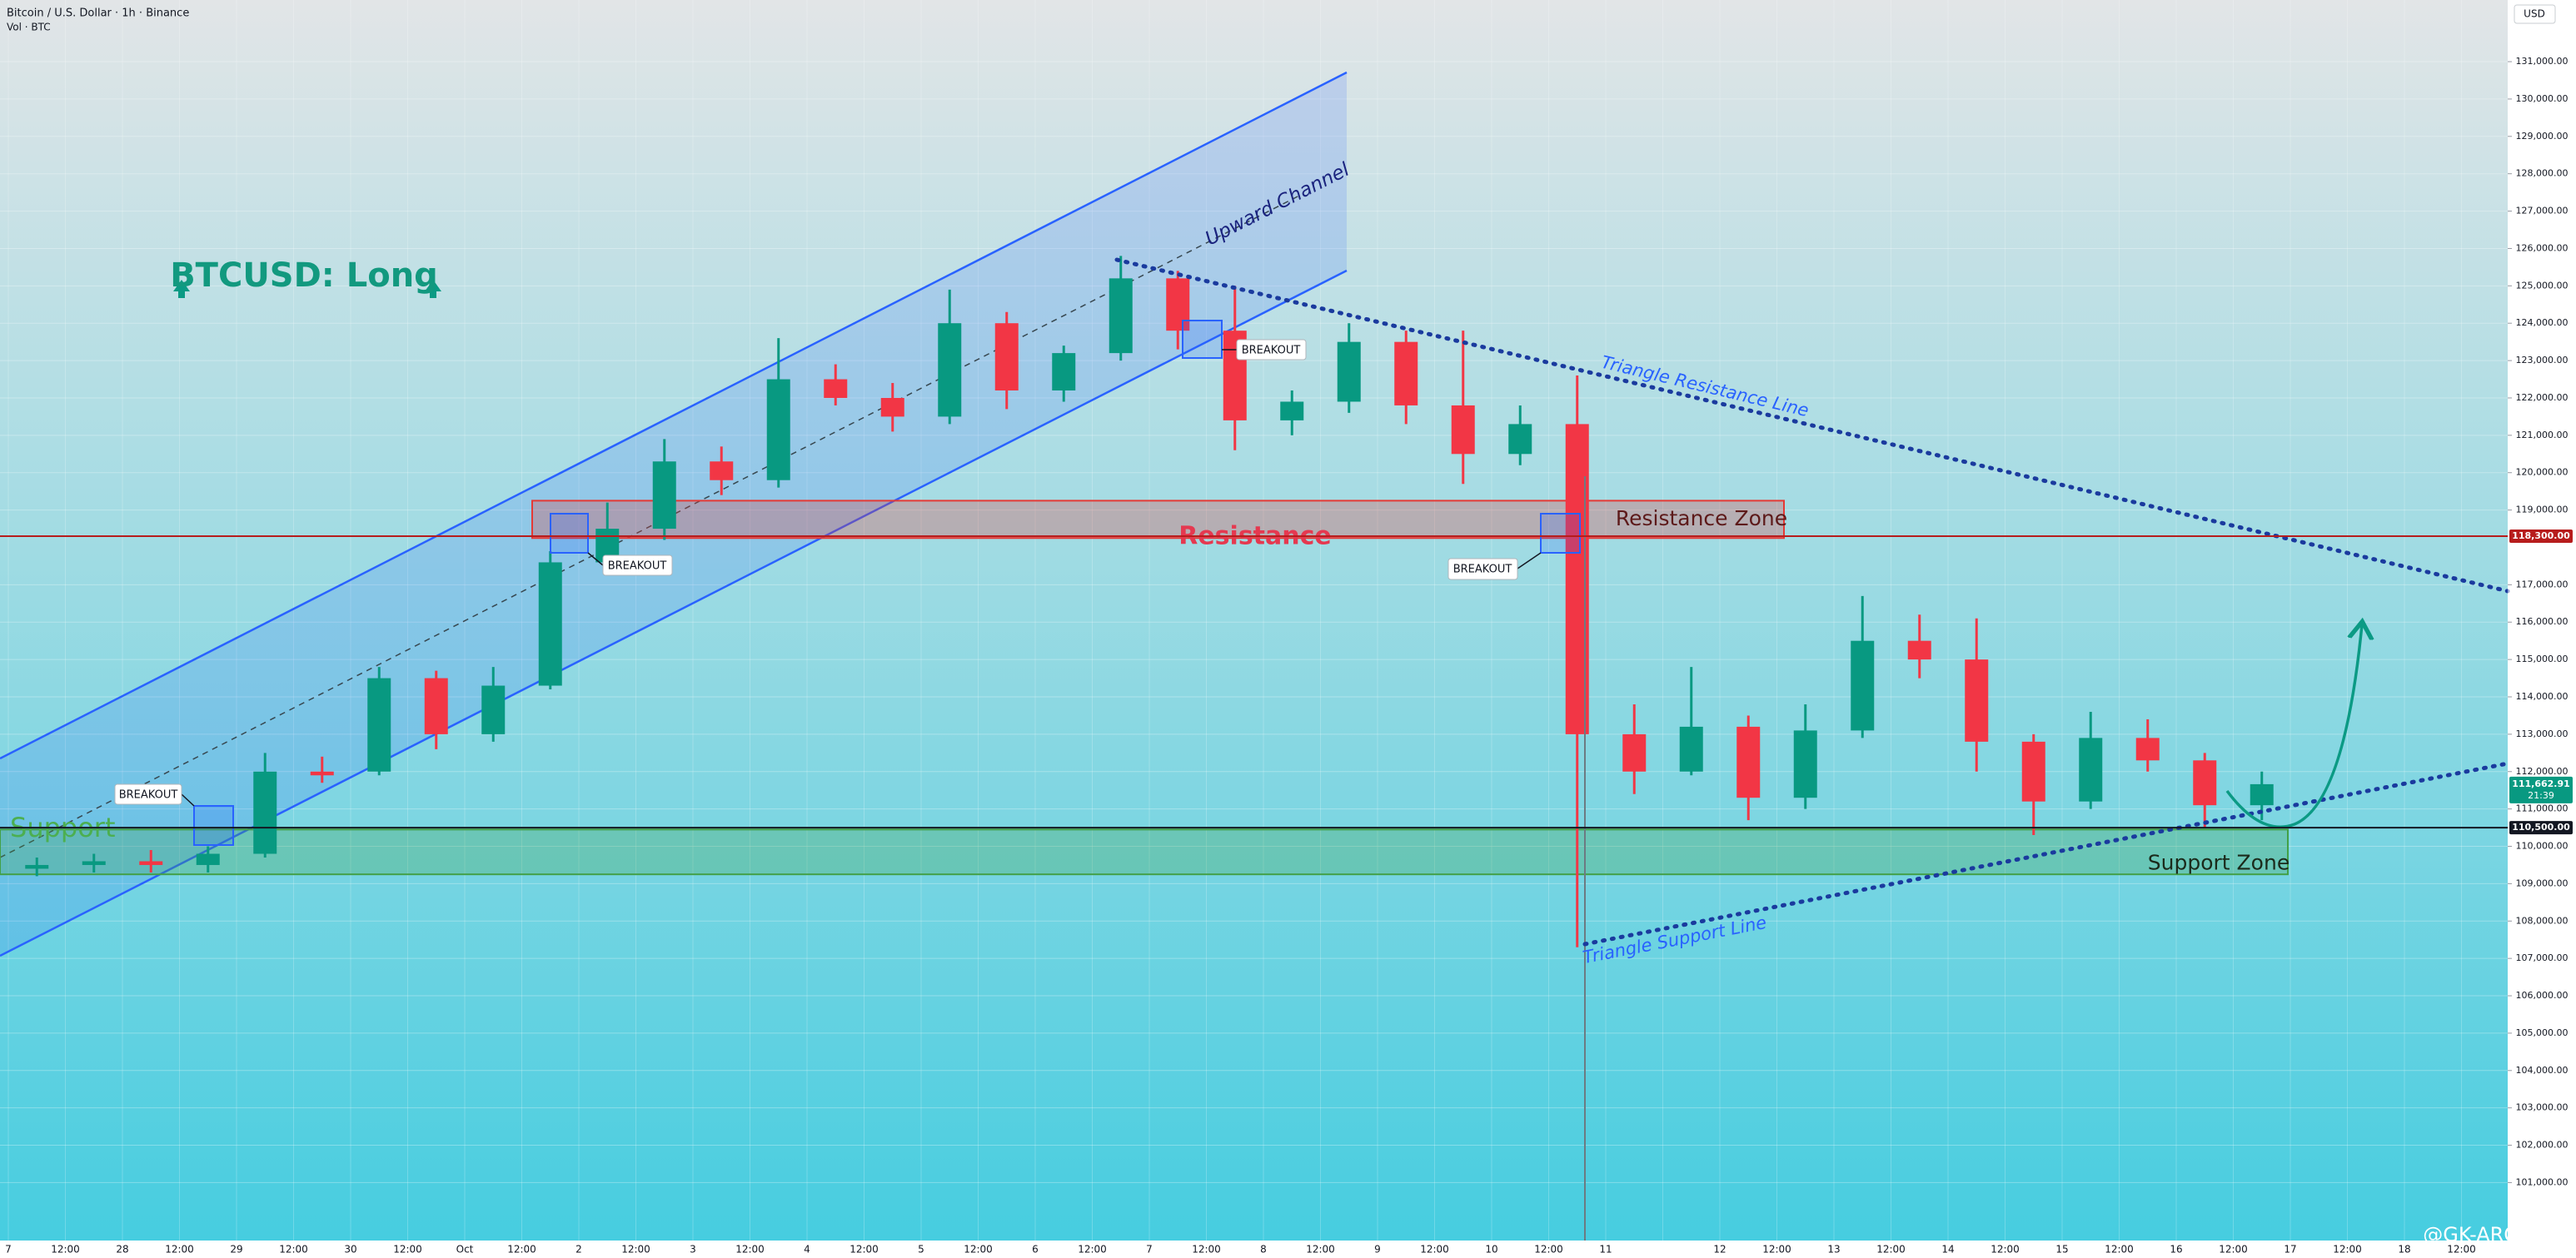  Describe the element at coordinates (29, 27) in the screenshot. I see `volume-label: Vol · BTC` at that location.